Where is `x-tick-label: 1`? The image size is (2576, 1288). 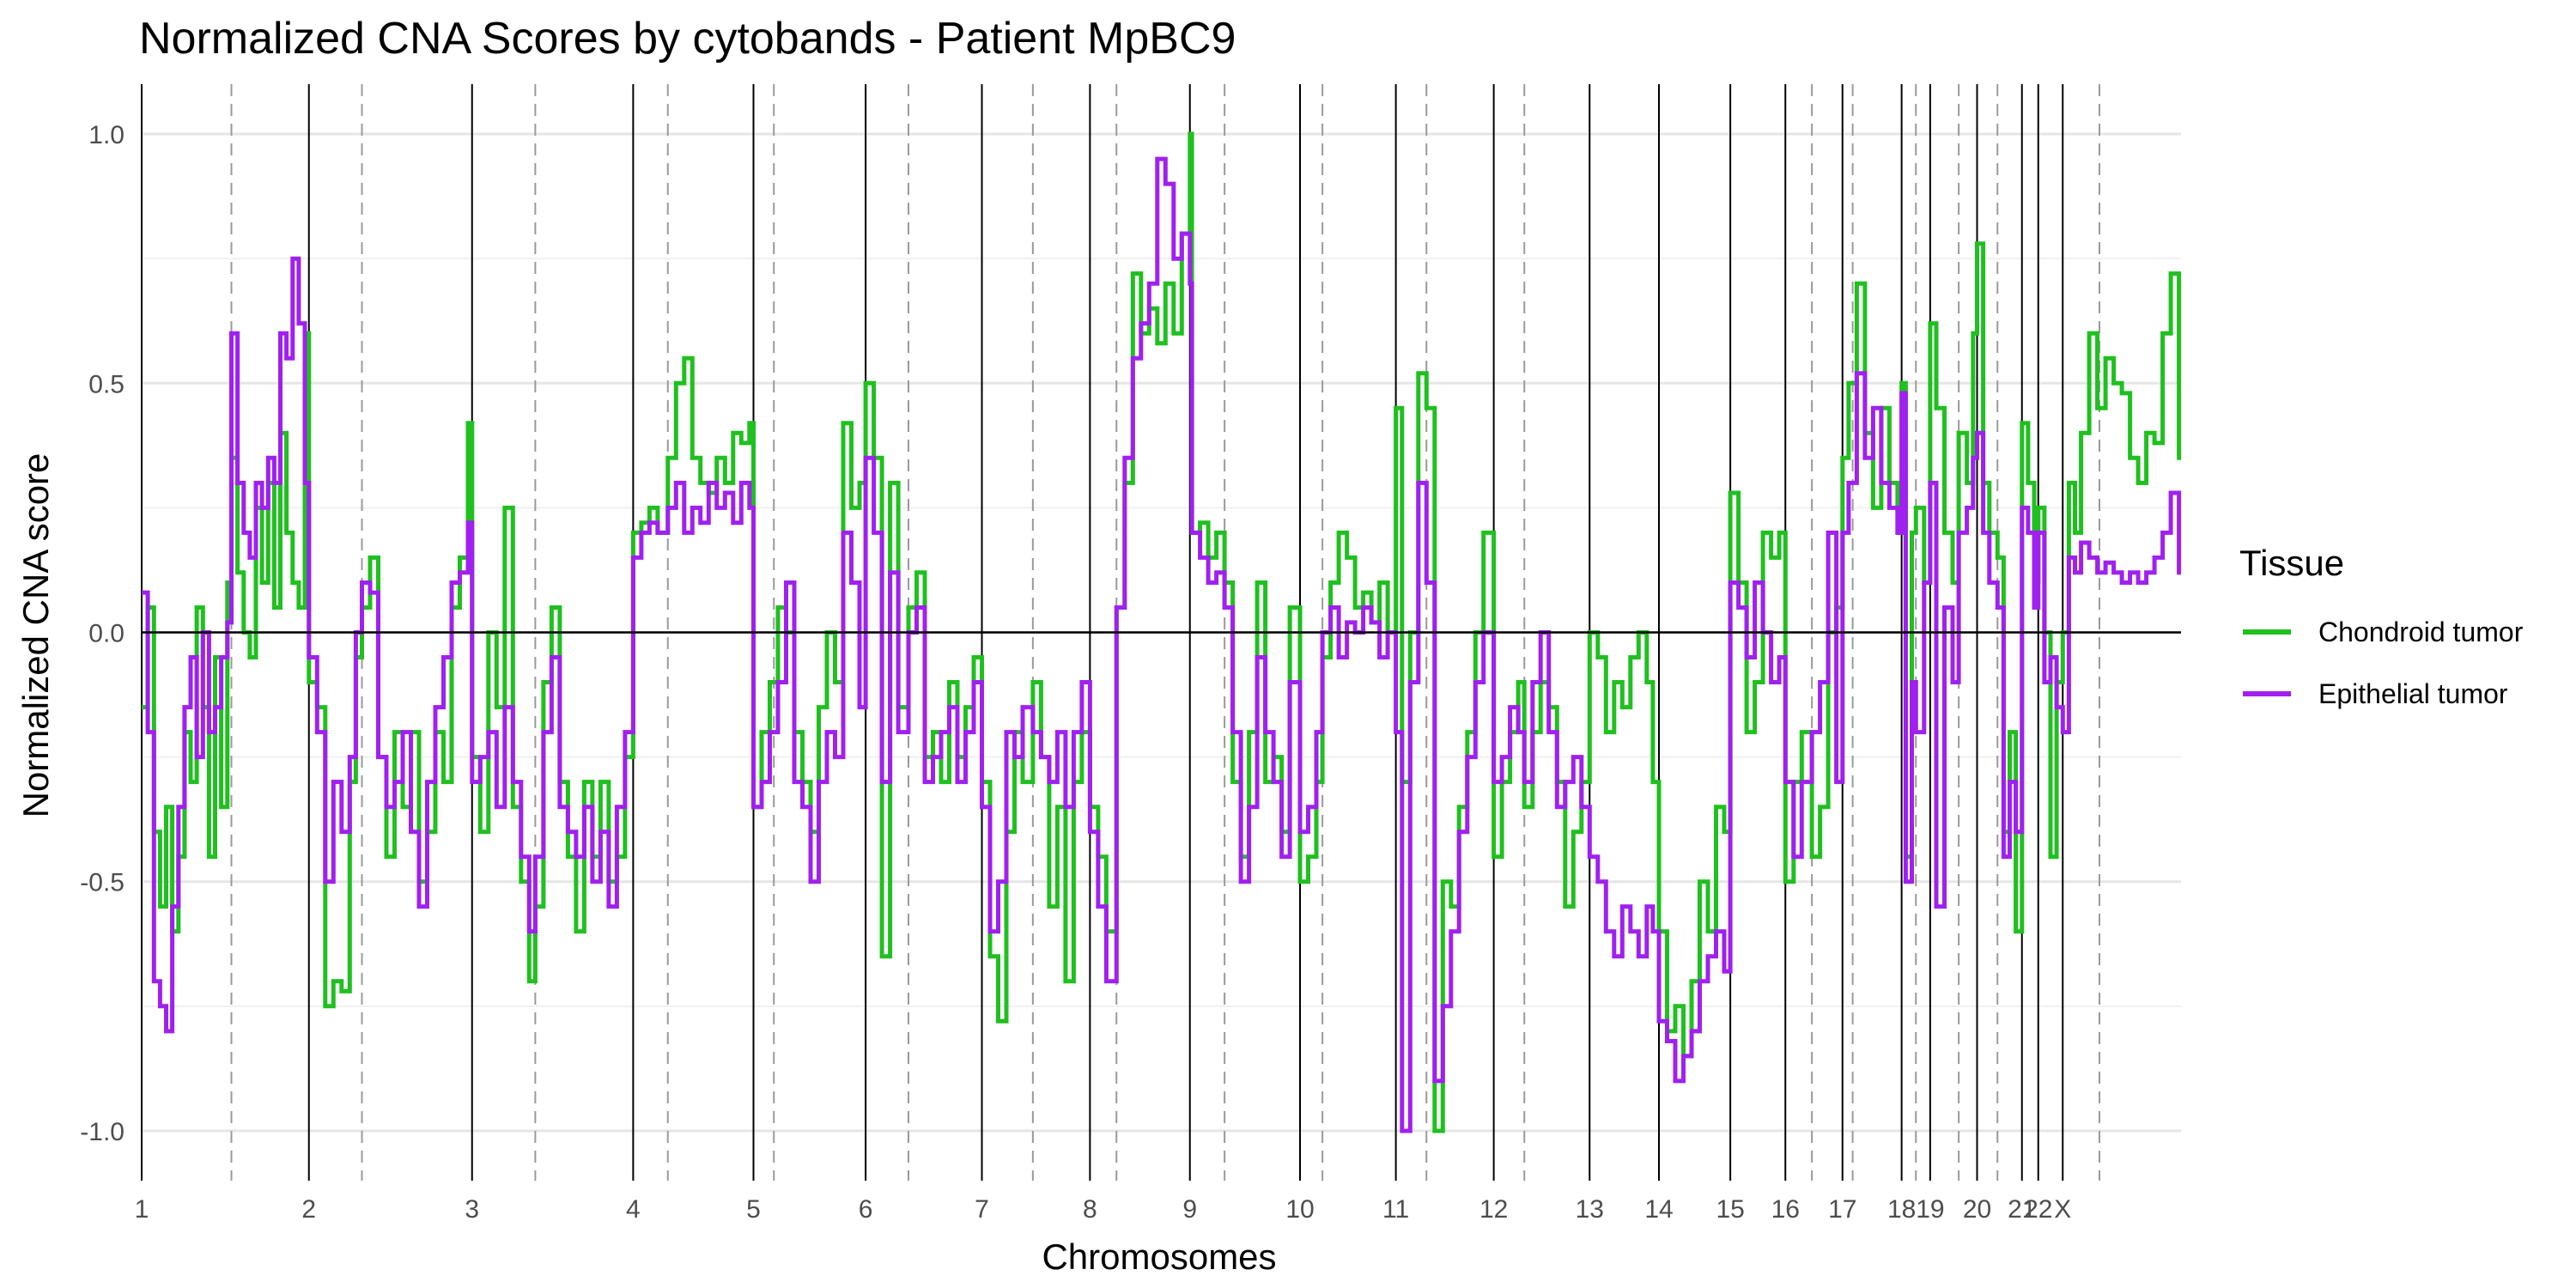 x-tick-label: 1 is located at coordinates (142, 1210).